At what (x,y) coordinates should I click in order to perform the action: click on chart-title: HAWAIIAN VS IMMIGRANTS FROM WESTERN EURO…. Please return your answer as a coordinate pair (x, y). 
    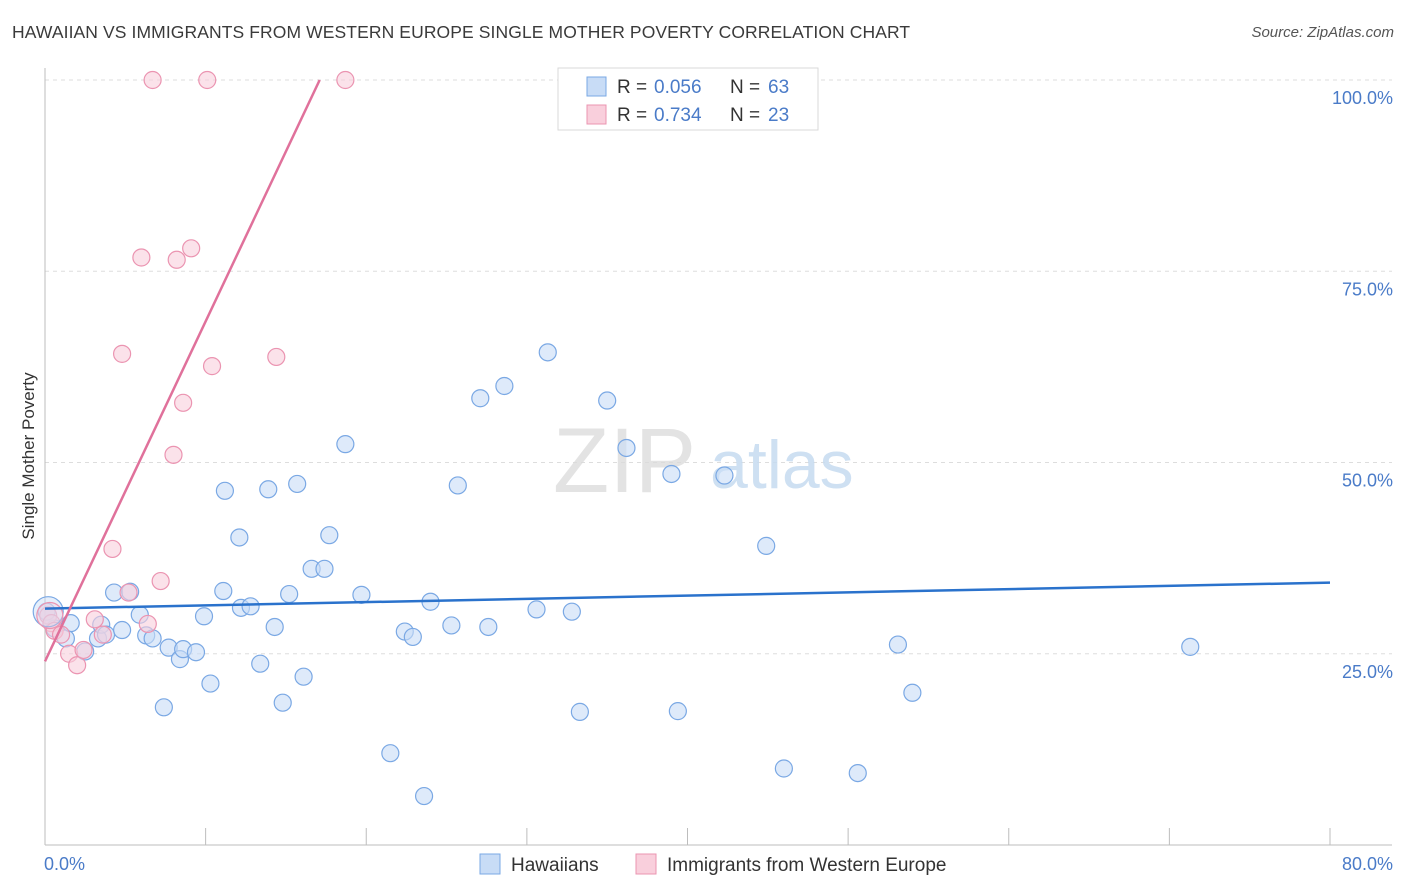
    Looking at the image, I should click on (461, 32).